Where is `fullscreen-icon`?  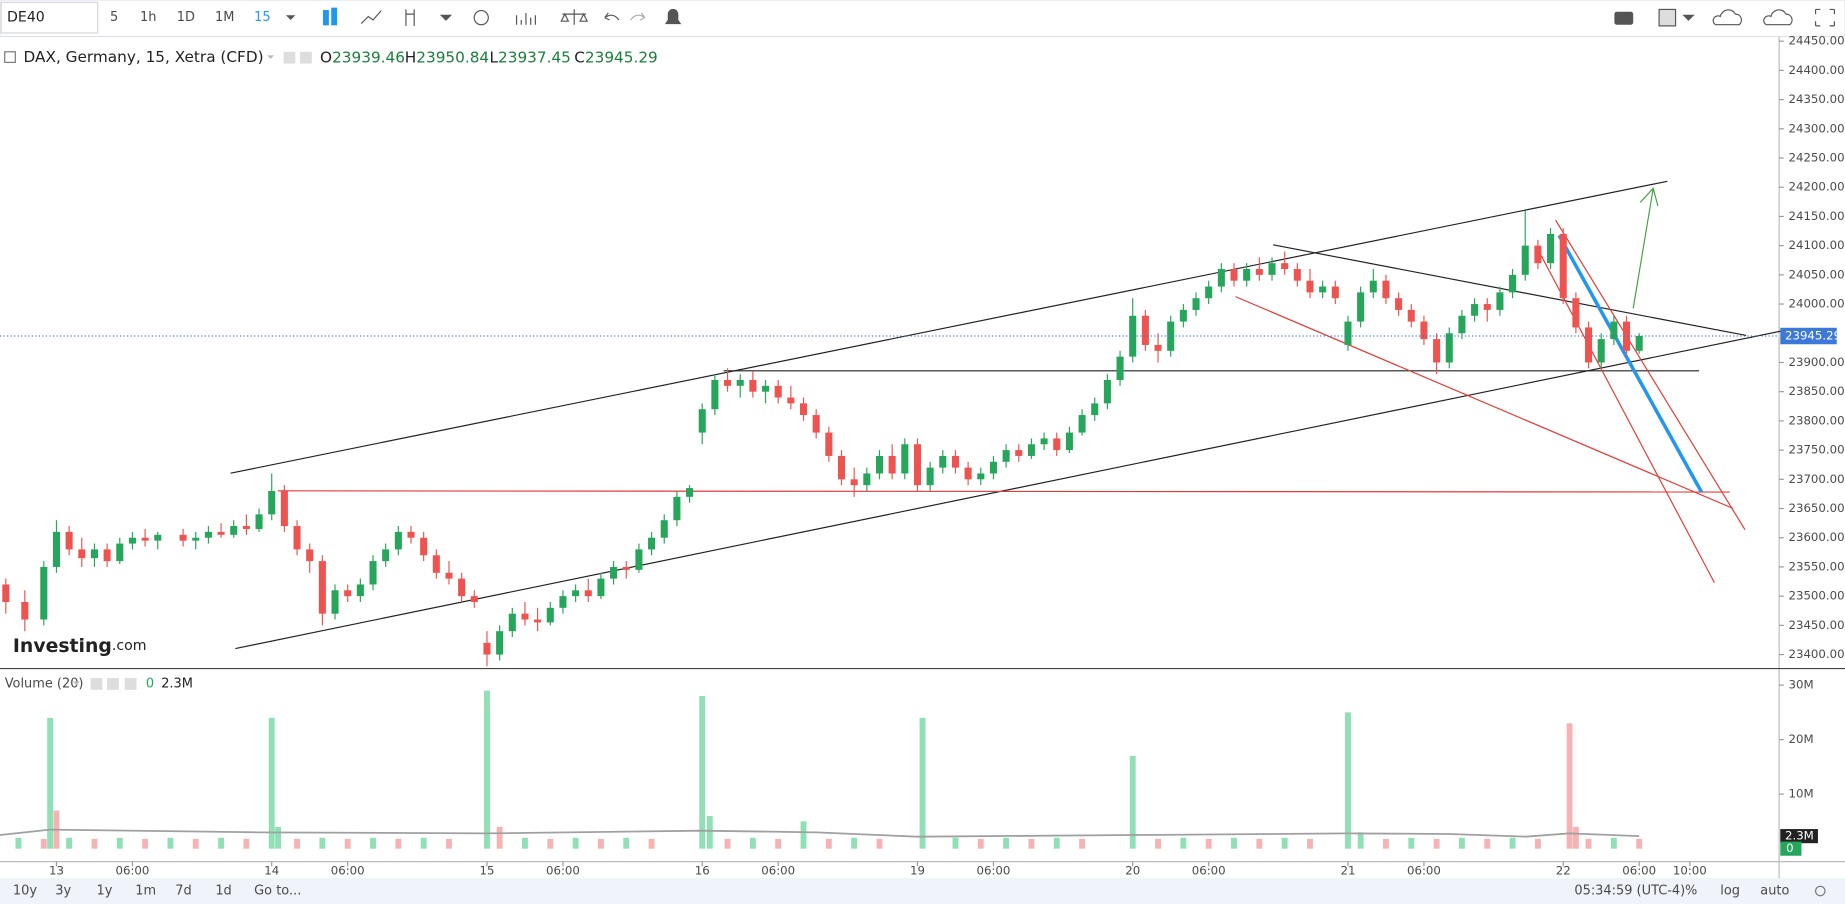 fullscreen-icon is located at coordinates (1824, 17).